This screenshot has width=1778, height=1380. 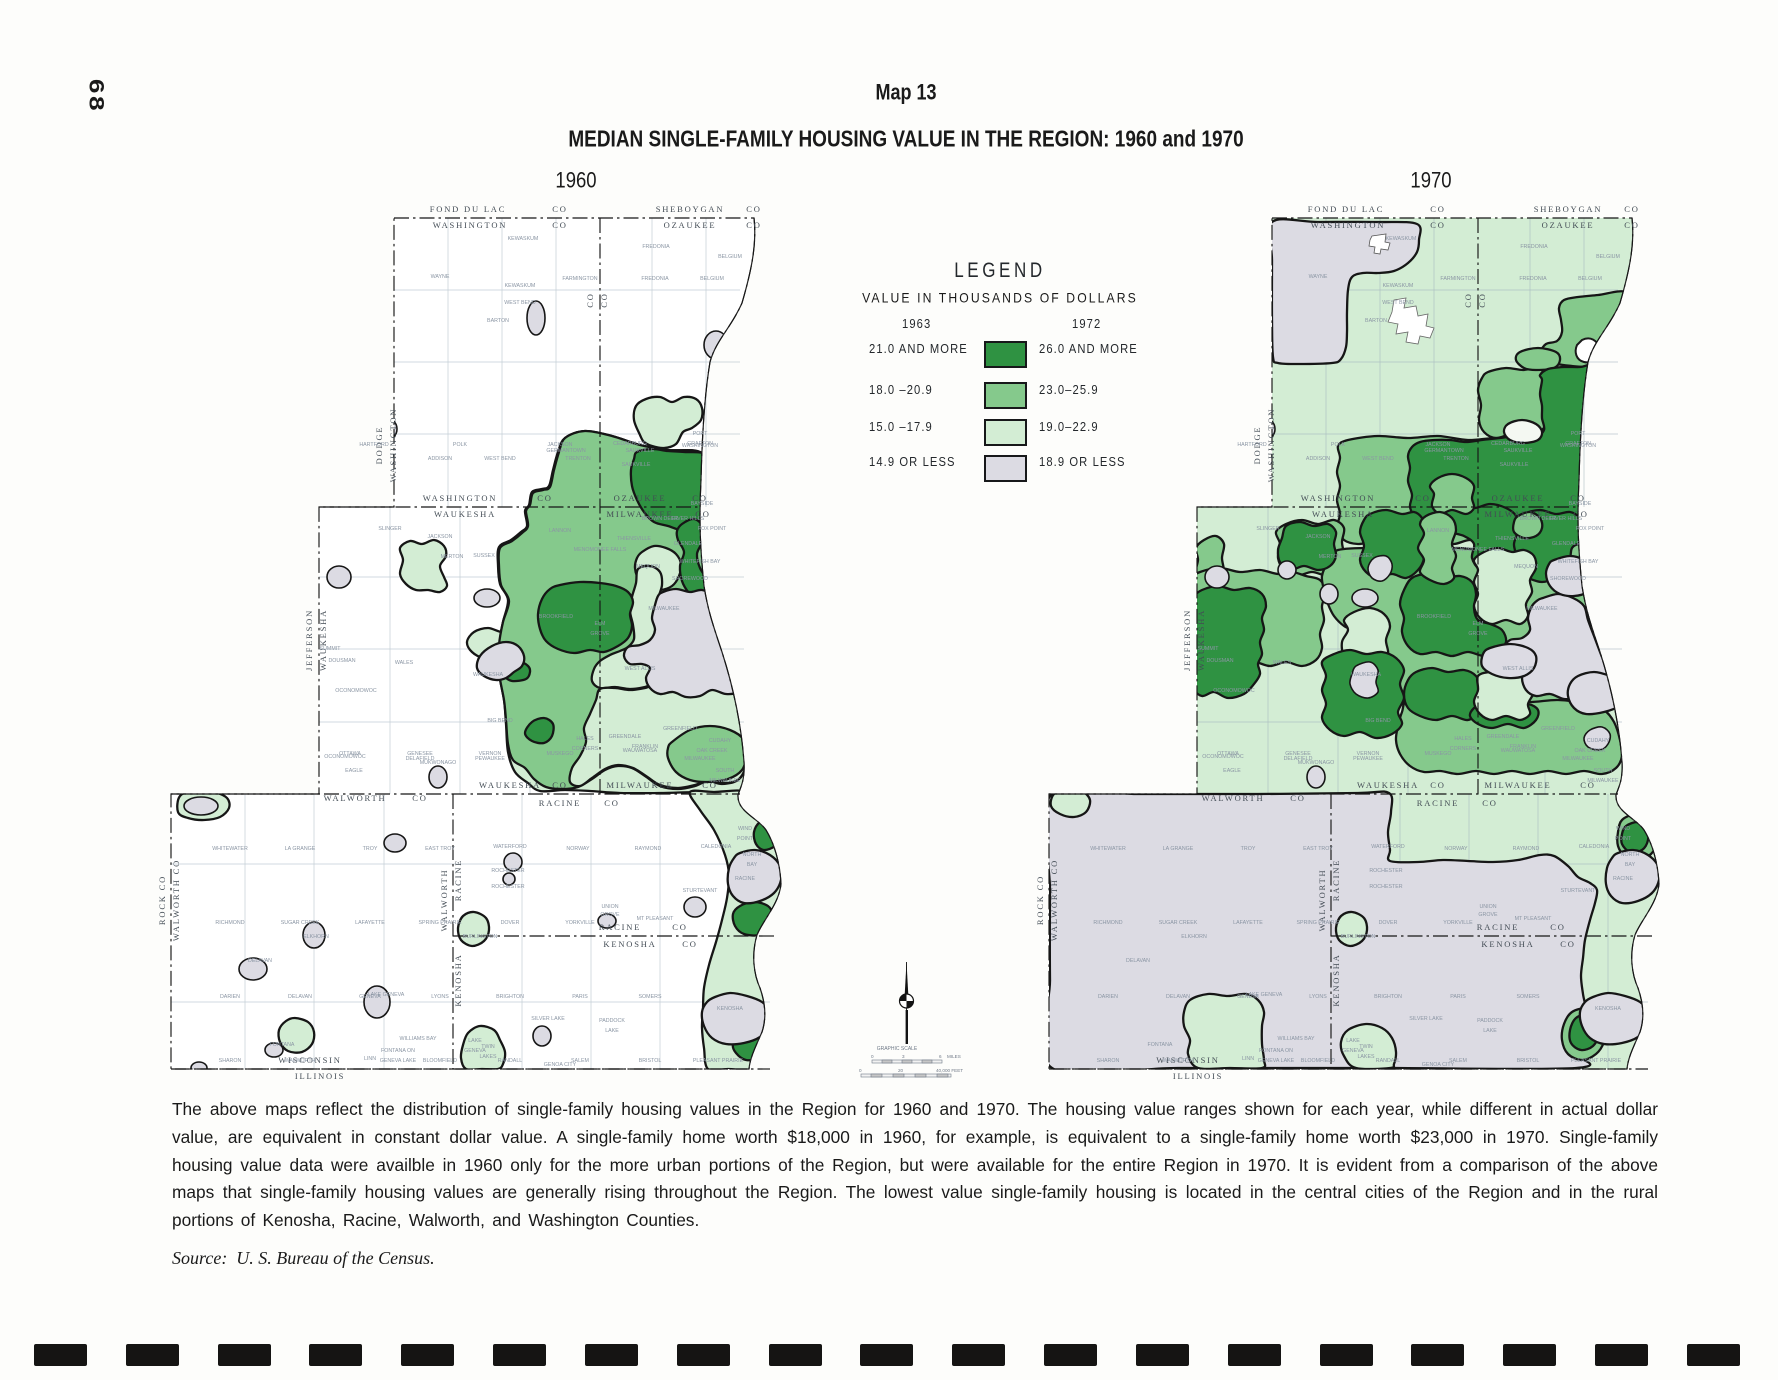 I want to click on svg-text: FOX POINT, so click(x=1590, y=529).